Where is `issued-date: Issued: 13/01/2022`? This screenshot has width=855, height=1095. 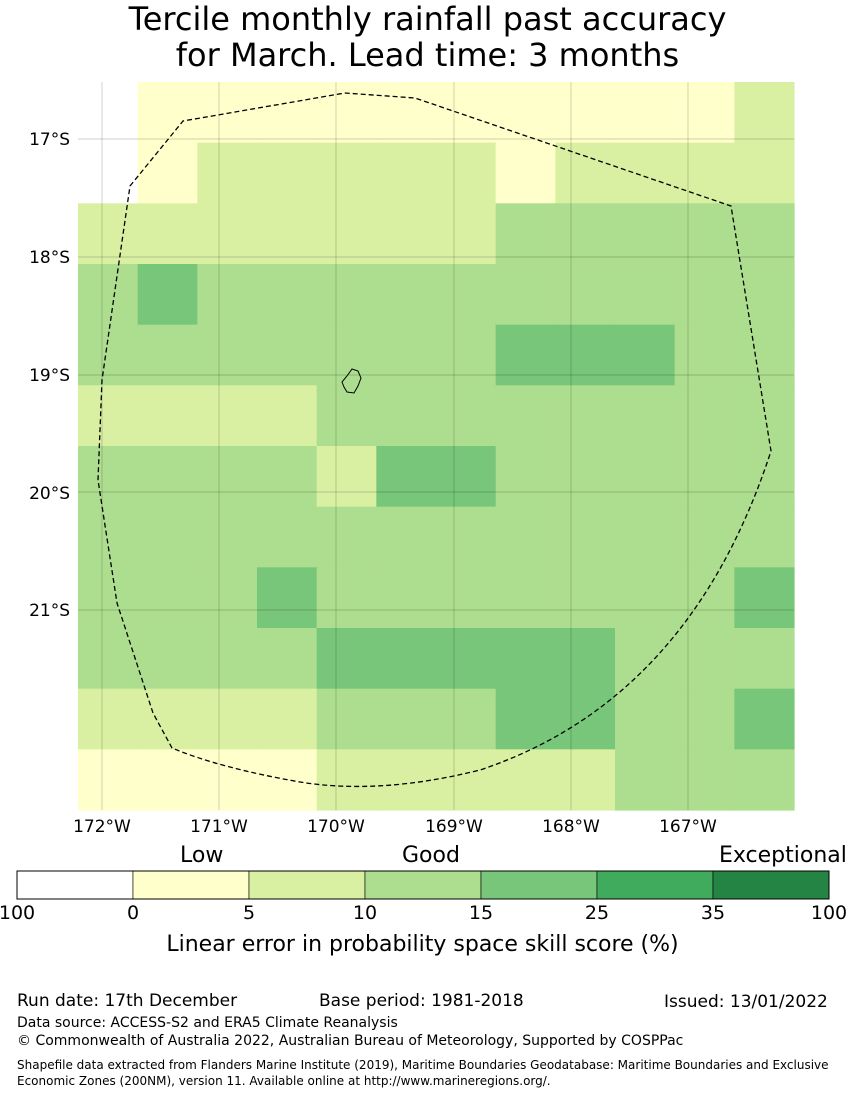 issued-date: Issued: 13/01/2022 is located at coordinates (746, 1002).